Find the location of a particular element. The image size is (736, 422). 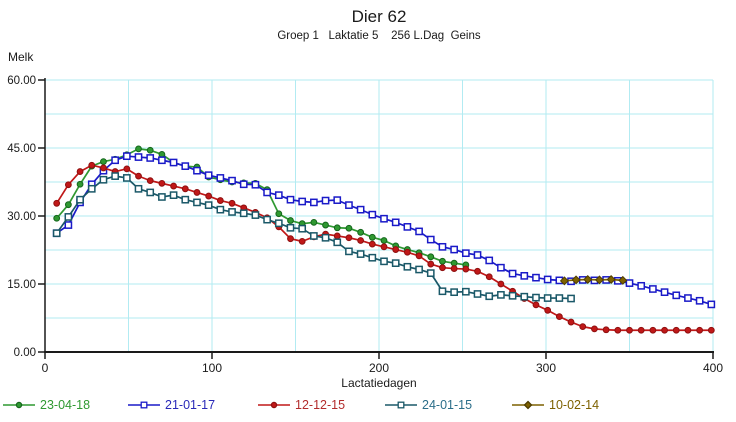

legend-label: 12-12-15 is located at coordinates (320, 404).